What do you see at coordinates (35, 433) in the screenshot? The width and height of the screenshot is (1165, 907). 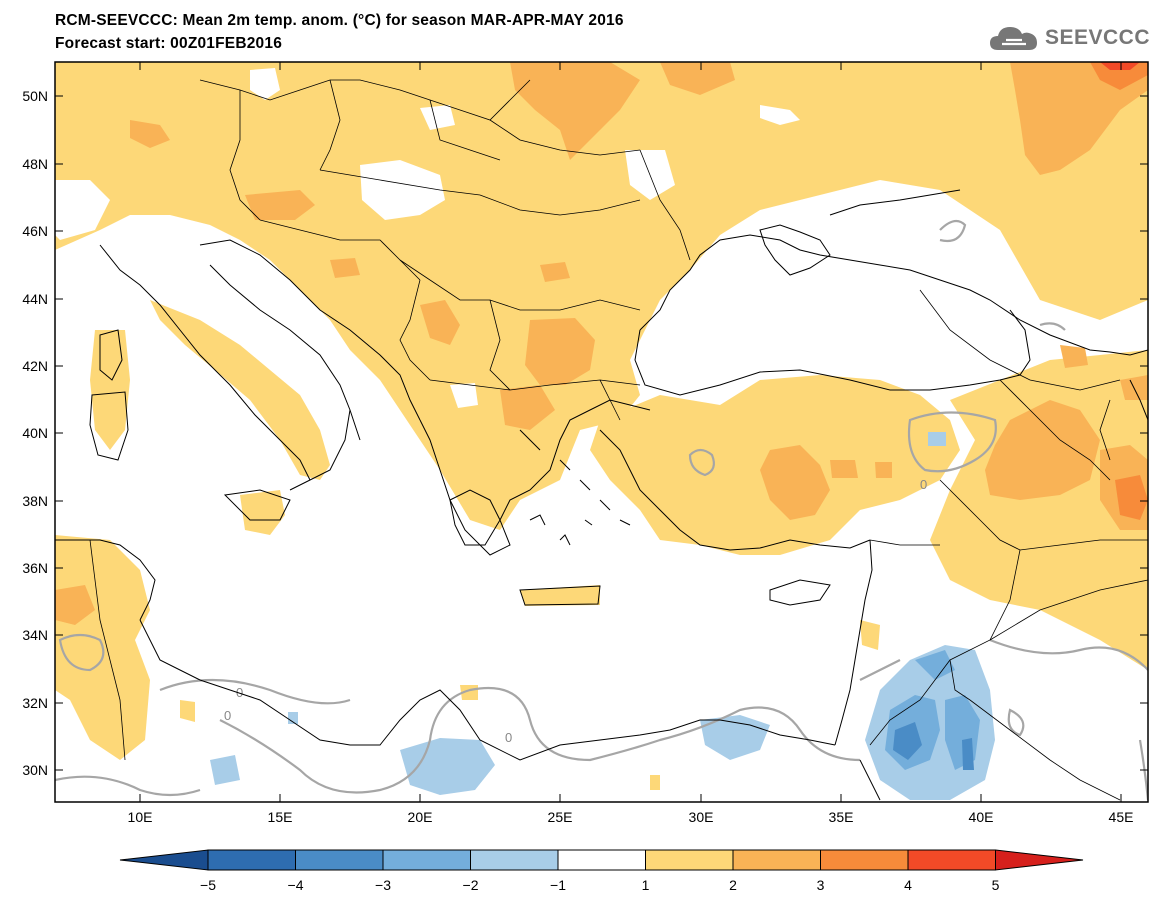 I see `lat-tick-label: 40N` at bounding box center [35, 433].